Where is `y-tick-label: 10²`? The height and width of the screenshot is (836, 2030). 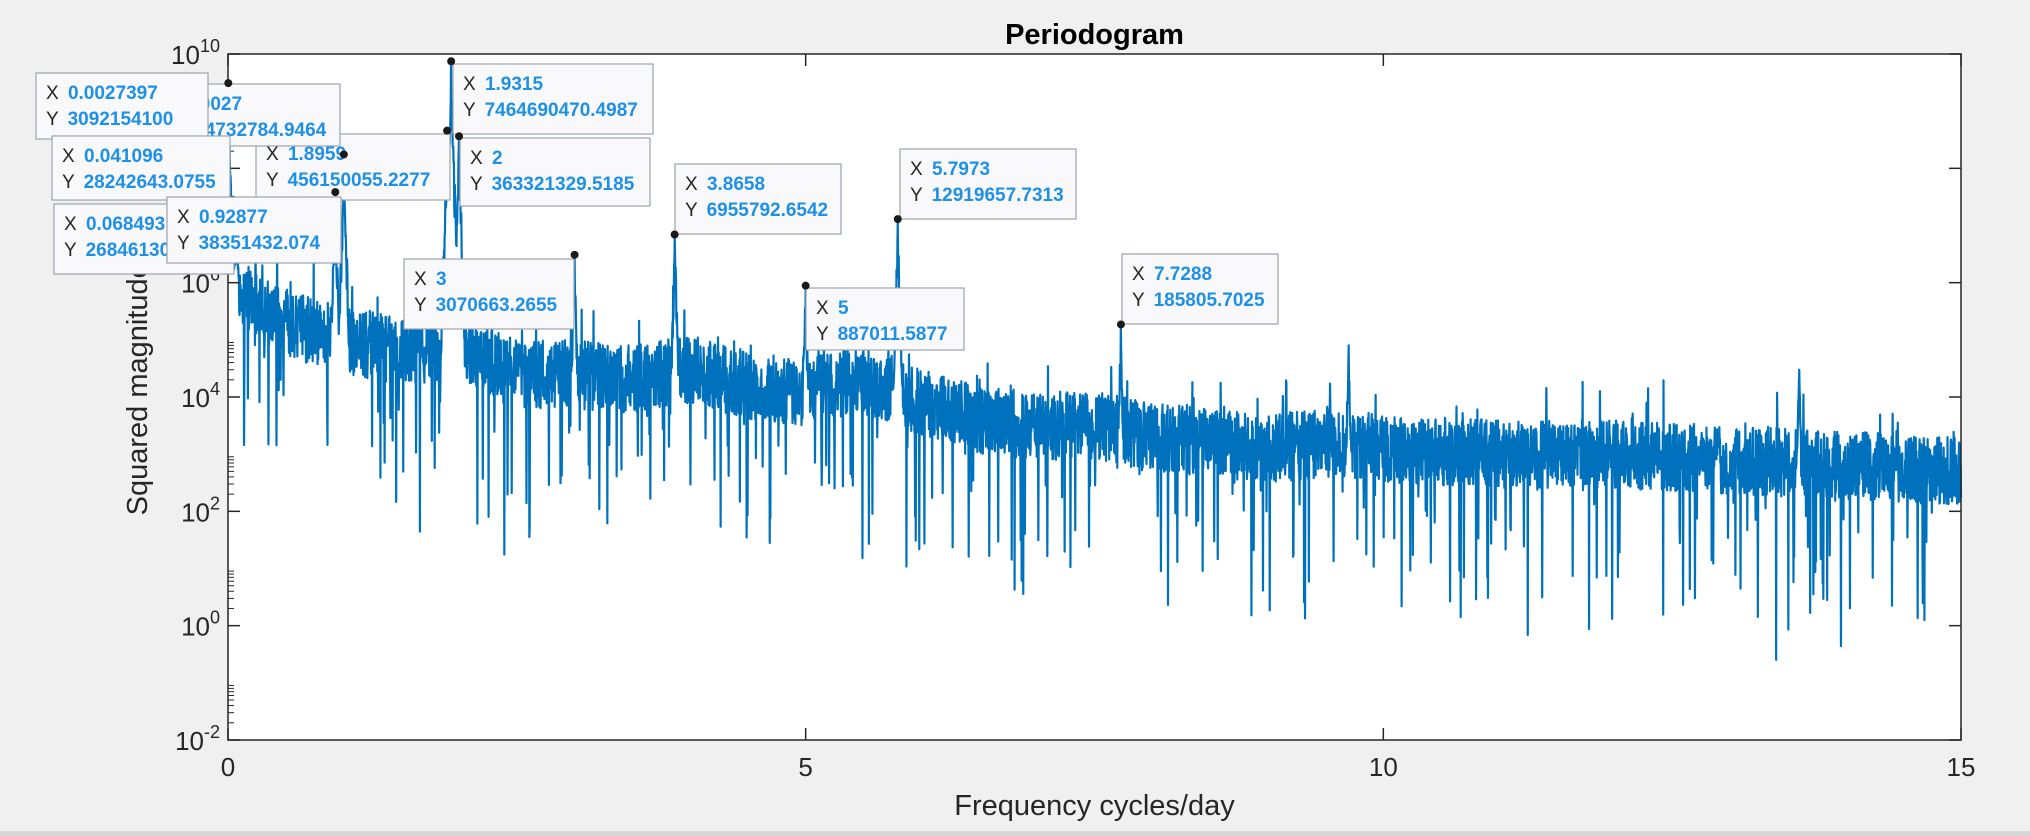 y-tick-label: 10² is located at coordinates (200, 510).